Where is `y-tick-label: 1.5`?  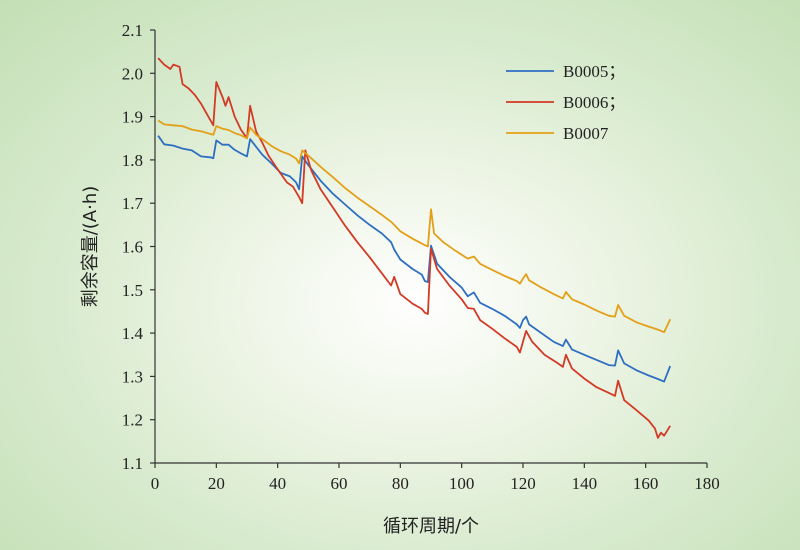 y-tick-label: 1.5 is located at coordinates (132, 290).